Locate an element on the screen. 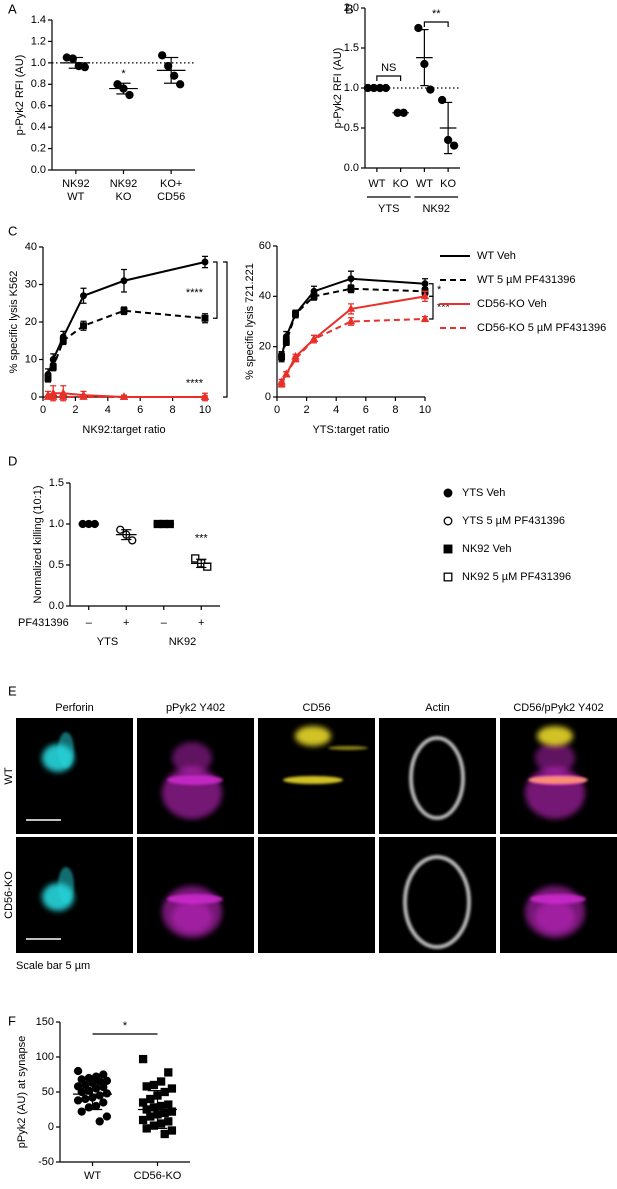 The height and width of the screenshot is (1189, 617). y-axis-label: p-Pyk2 RFI (AU) is located at coordinates (20, 95).